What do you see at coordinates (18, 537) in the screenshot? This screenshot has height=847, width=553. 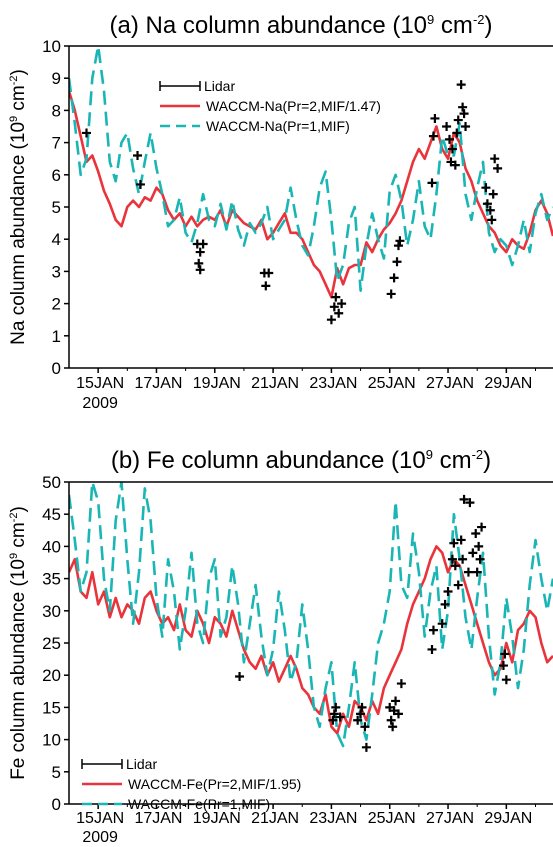 I see `y-axis-label-unit: cm` at bounding box center [18, 537].